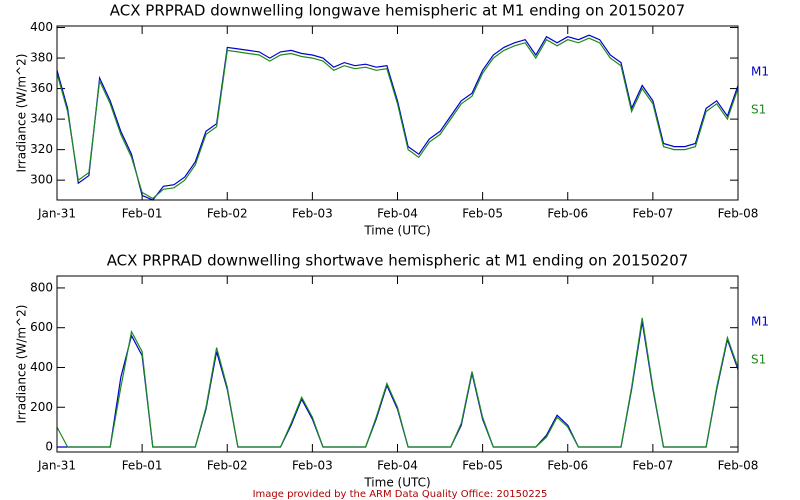 This screenshot has height=500, width=800. What do you see at coordinates (49, 447) in the screenshot?
I see `y-tick-label: 0` at bounding box center [49, 447].